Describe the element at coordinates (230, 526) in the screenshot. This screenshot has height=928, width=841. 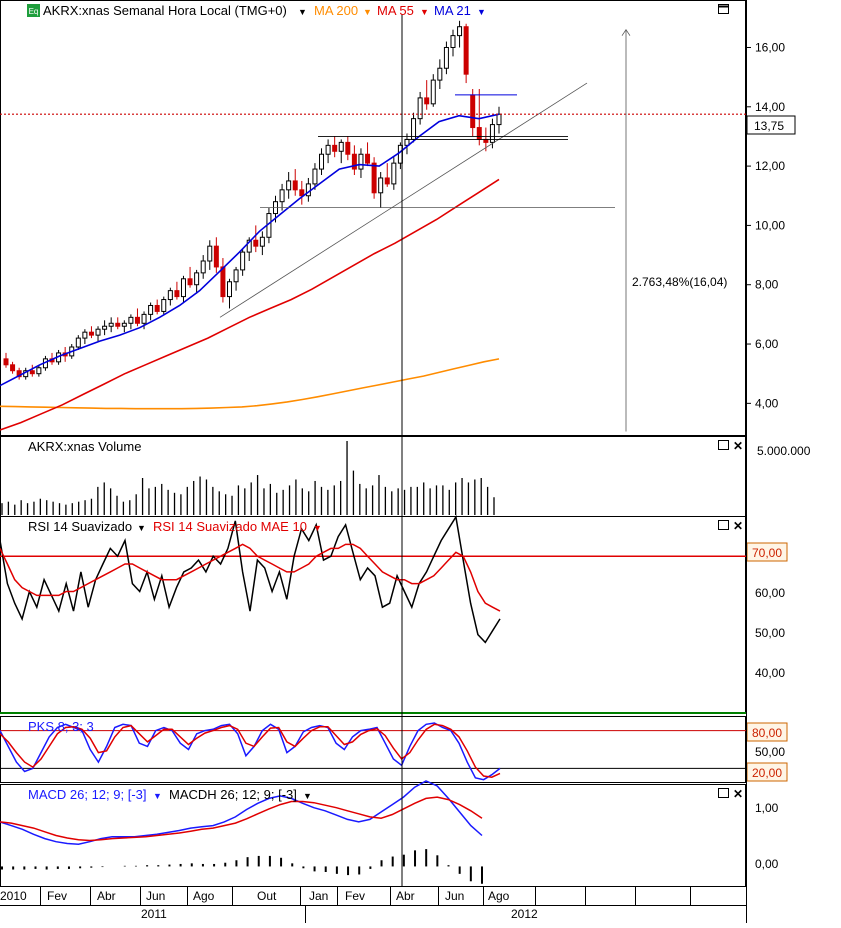
I see `rsi-ma-title: RSI 14 Suavizado MAE 10` at that location.